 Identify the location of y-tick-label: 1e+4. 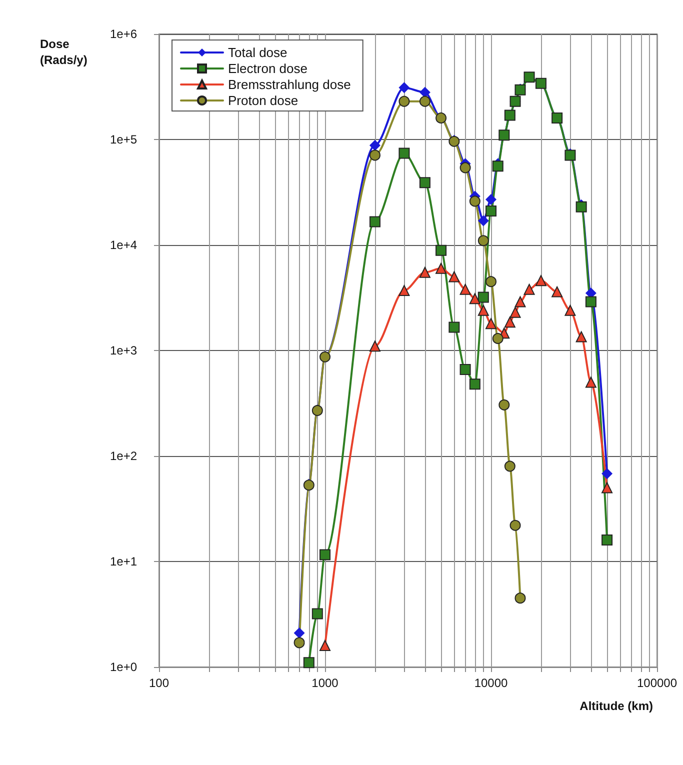
(124, 245).